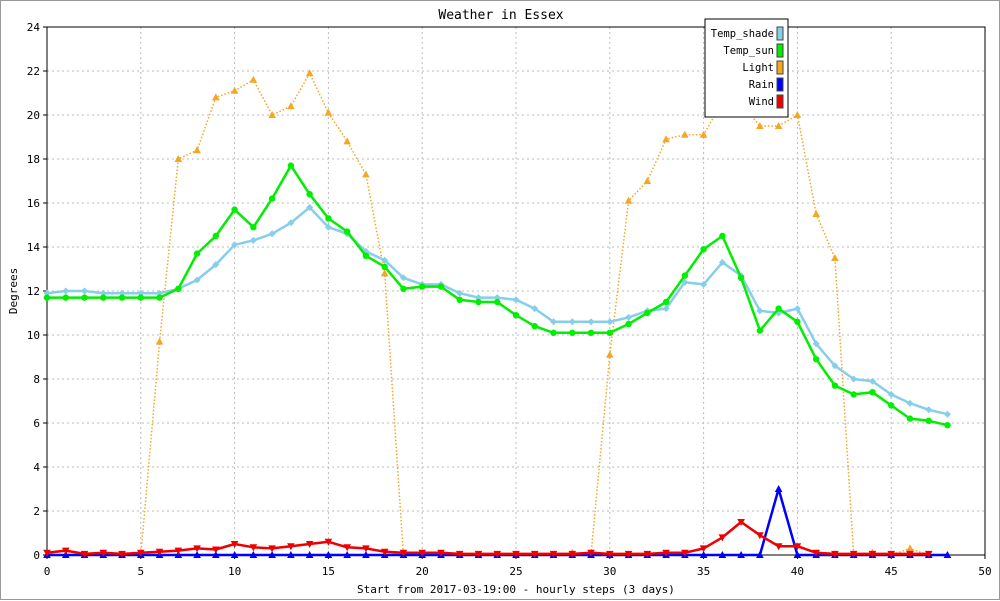  I want to click on y-tick-label: 14, so click(34, 247).